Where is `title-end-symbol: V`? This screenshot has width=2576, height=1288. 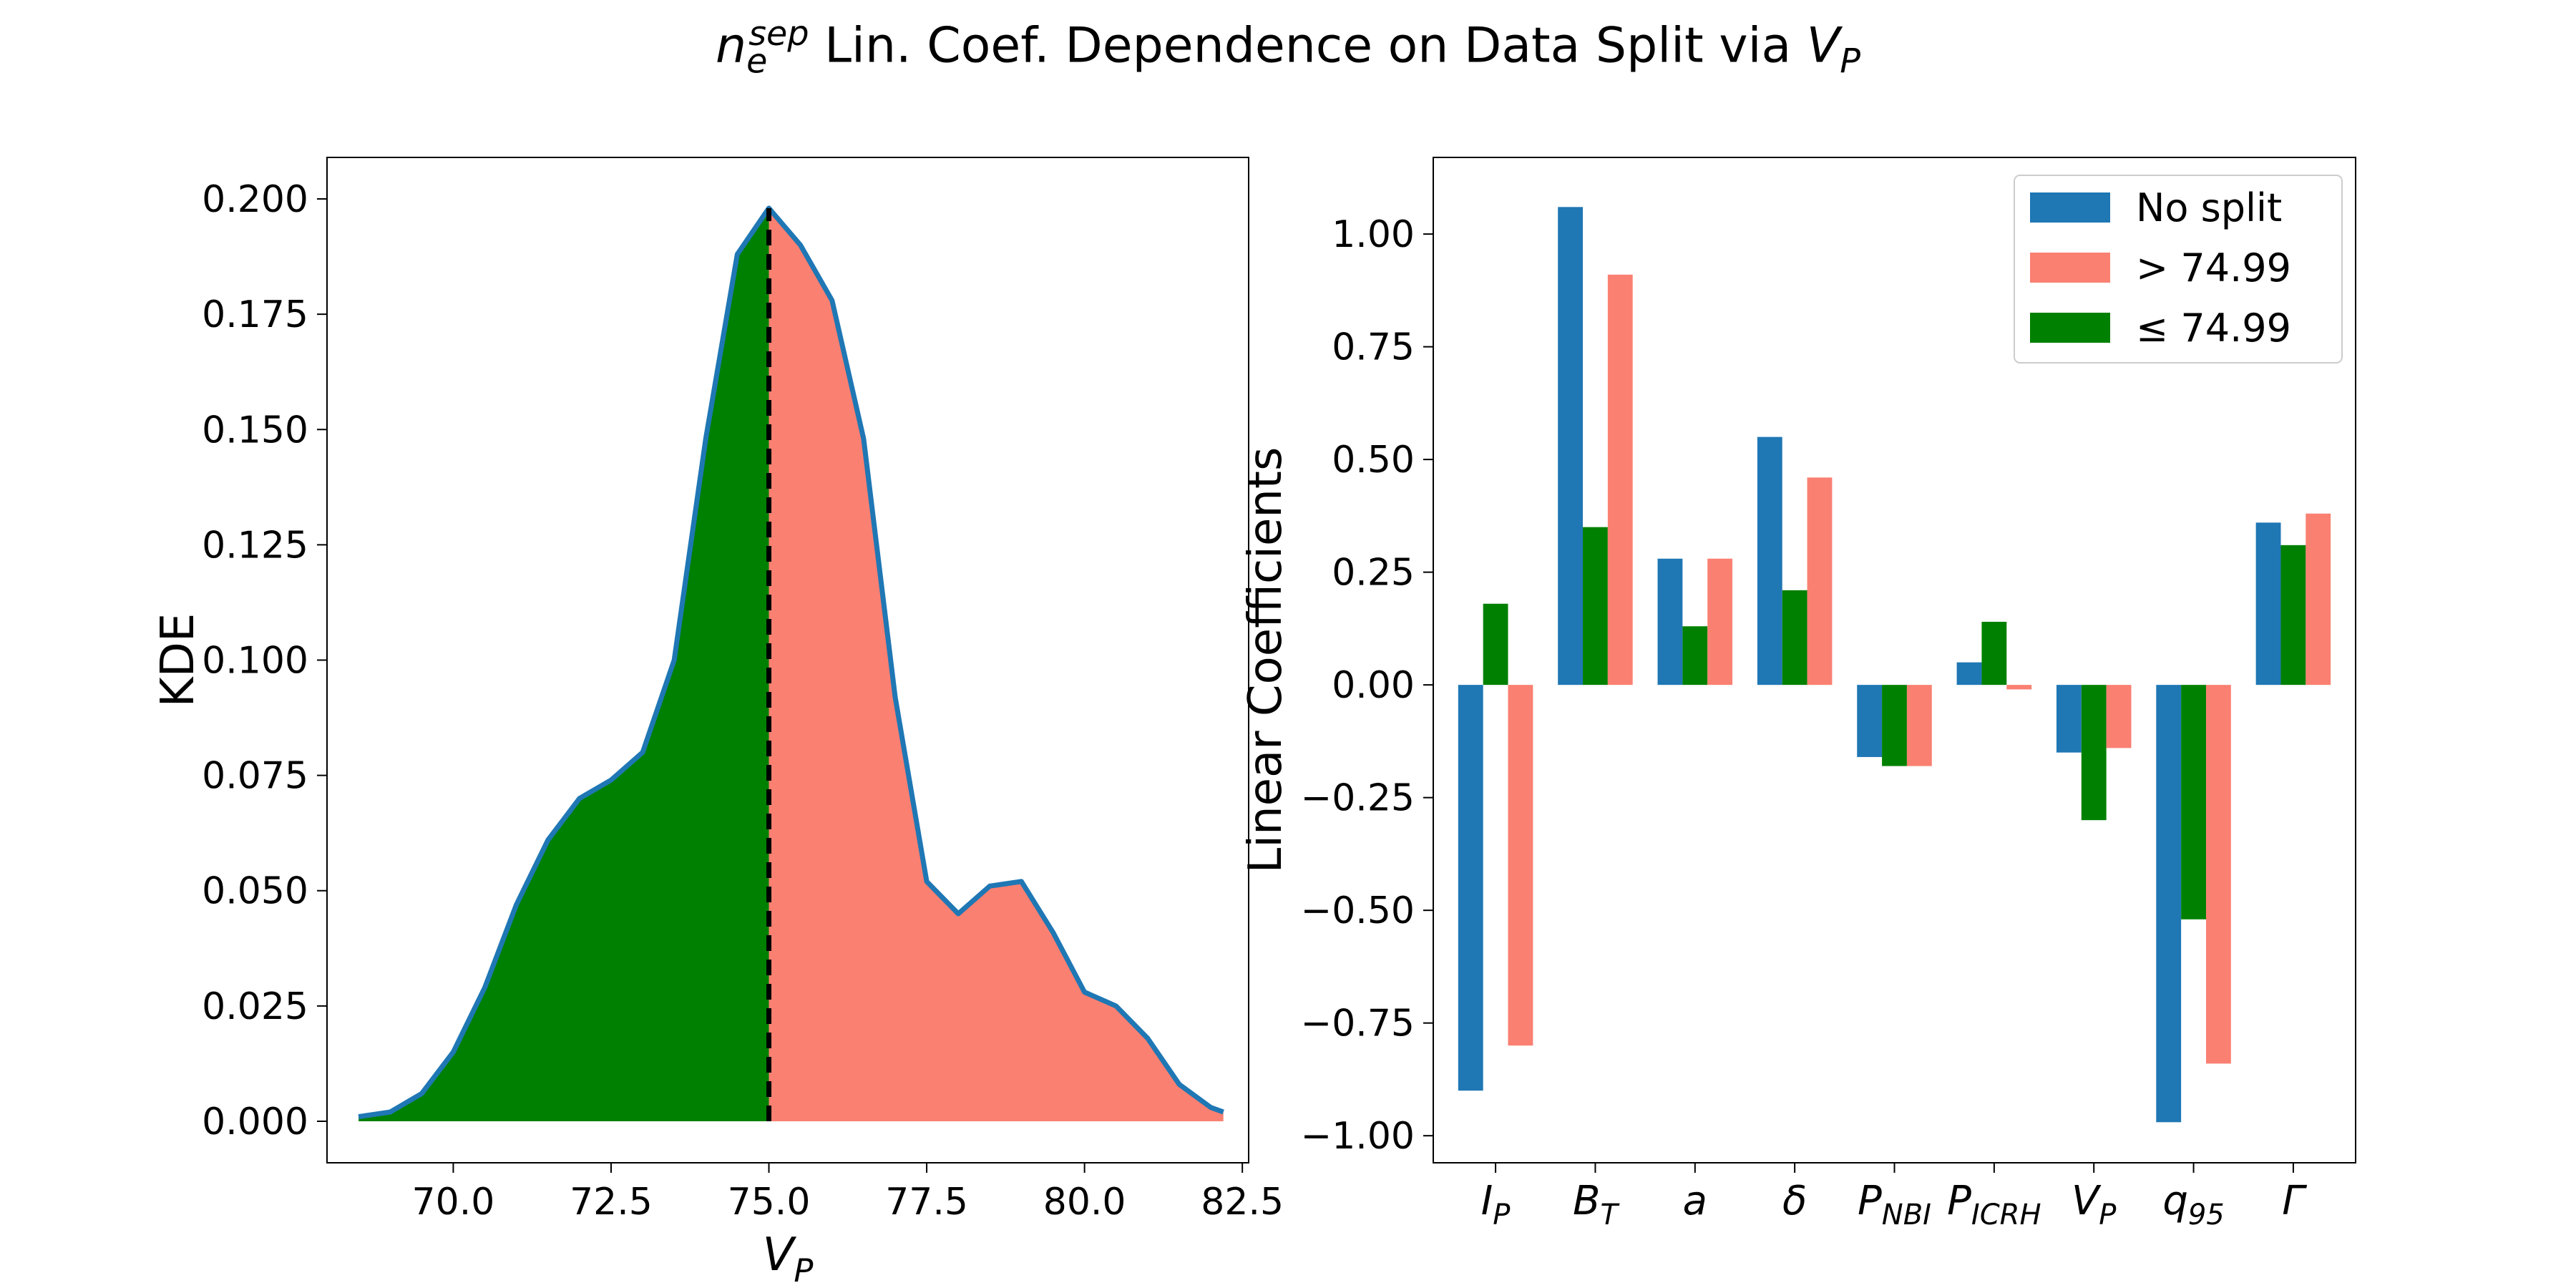
title-end-symbol: V is located at coordinates (1823, 45).